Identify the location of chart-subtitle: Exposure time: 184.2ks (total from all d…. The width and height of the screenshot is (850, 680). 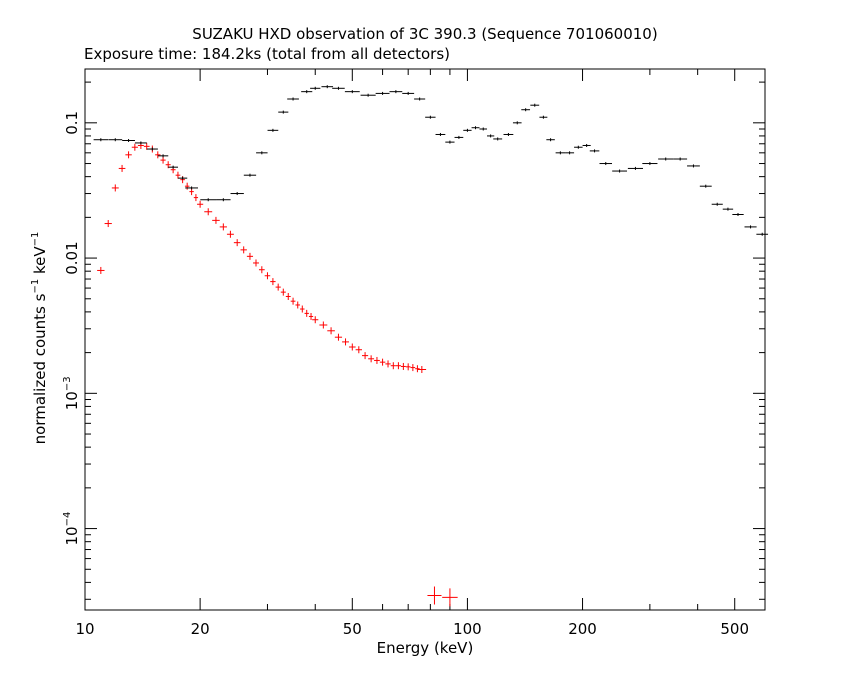
(267, 54).